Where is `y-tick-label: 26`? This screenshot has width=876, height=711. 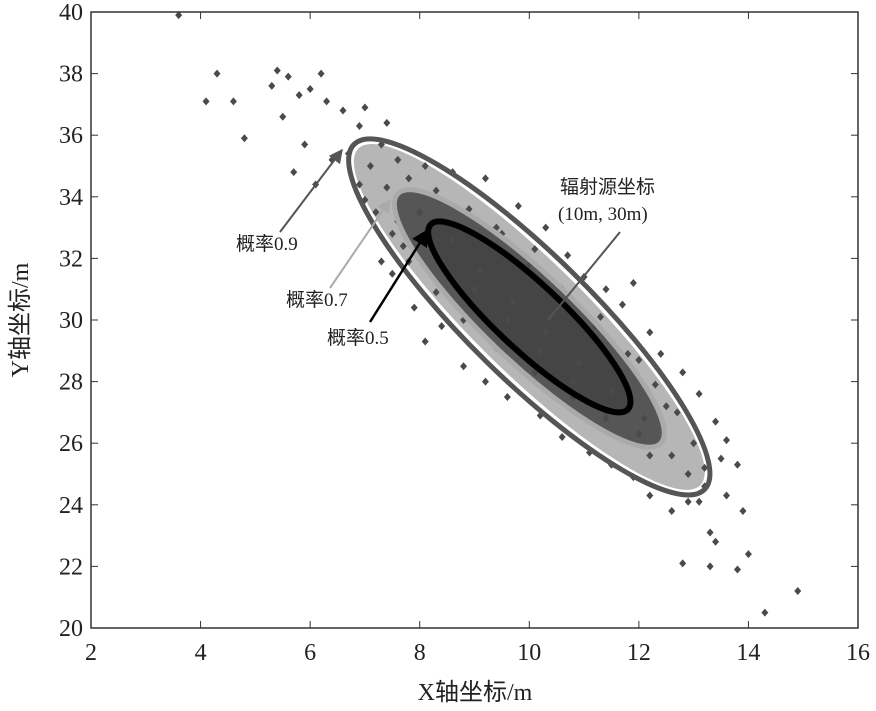 y-tick-label: 26 is located at coordinates (71, 444).